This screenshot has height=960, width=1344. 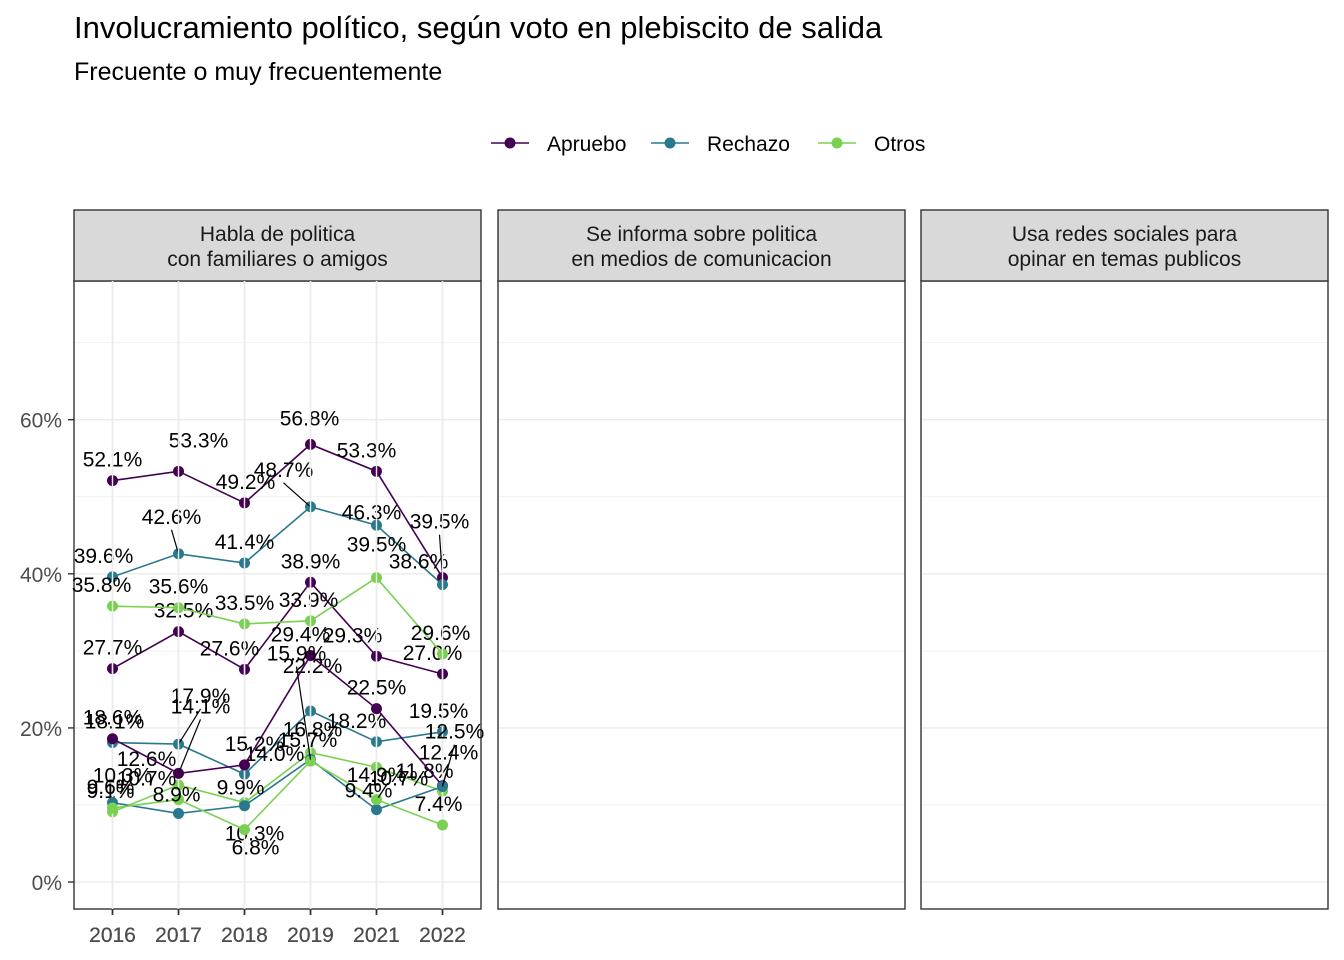 What do you see at coordinates (376, 810) in the screenshot?
I see `data-point-rechazo-2021` at bounding box center [376, 810].